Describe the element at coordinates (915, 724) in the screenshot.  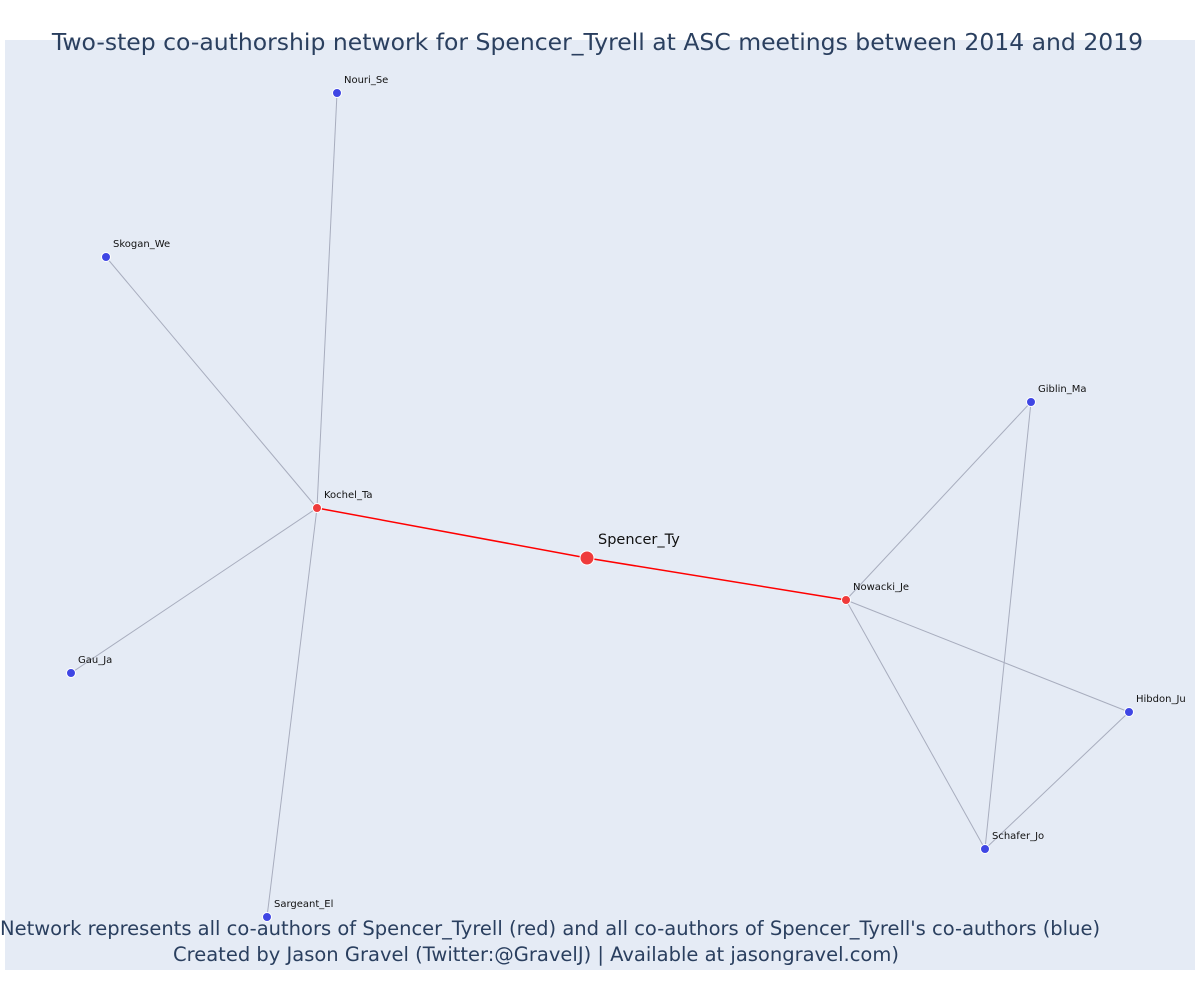
I see `edge-Nowacki_Je-Schafer_Jo` at that location.